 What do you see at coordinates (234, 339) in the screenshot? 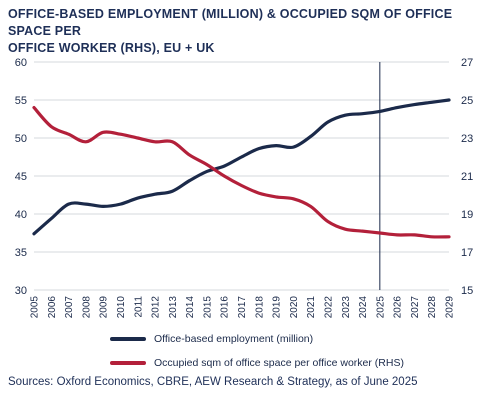
I see `legend-label-employment: Office-based employment (million)` at bounding box center [234, 339].